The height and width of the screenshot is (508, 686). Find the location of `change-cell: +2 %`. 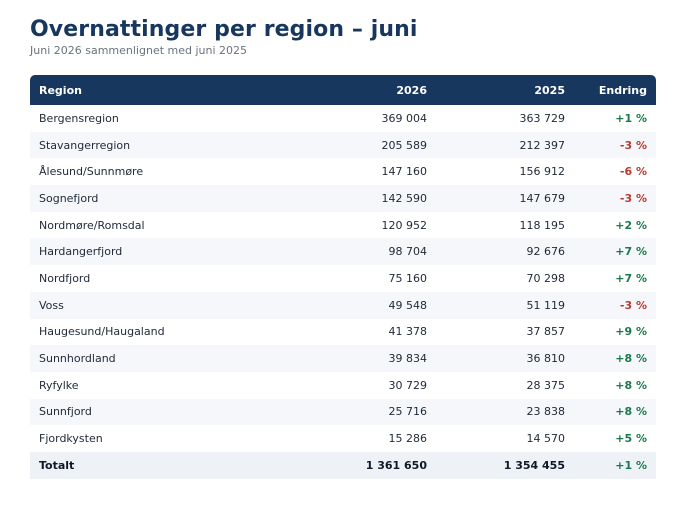

change-cell: +2 % is located at coordinates (615, 225).